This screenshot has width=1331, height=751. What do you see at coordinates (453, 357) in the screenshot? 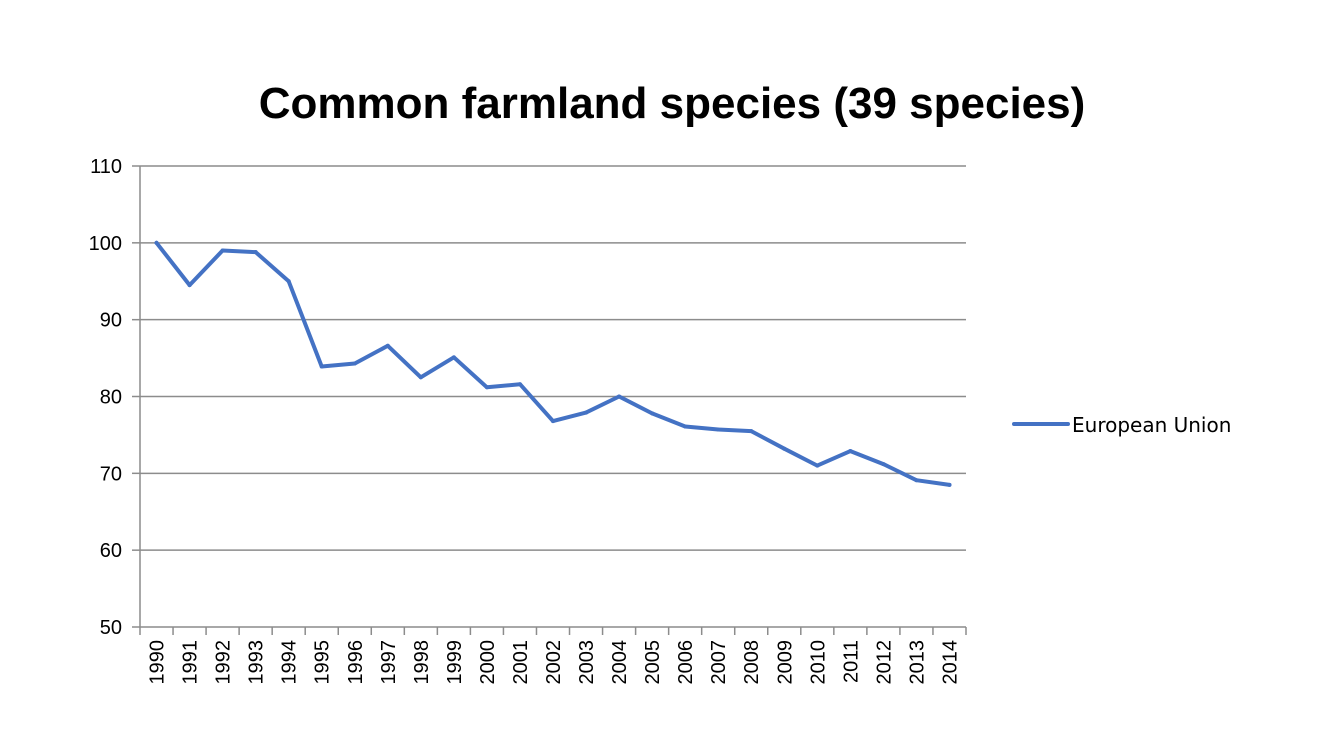
I see `data-point-1999` at bounding box center [453, 357].